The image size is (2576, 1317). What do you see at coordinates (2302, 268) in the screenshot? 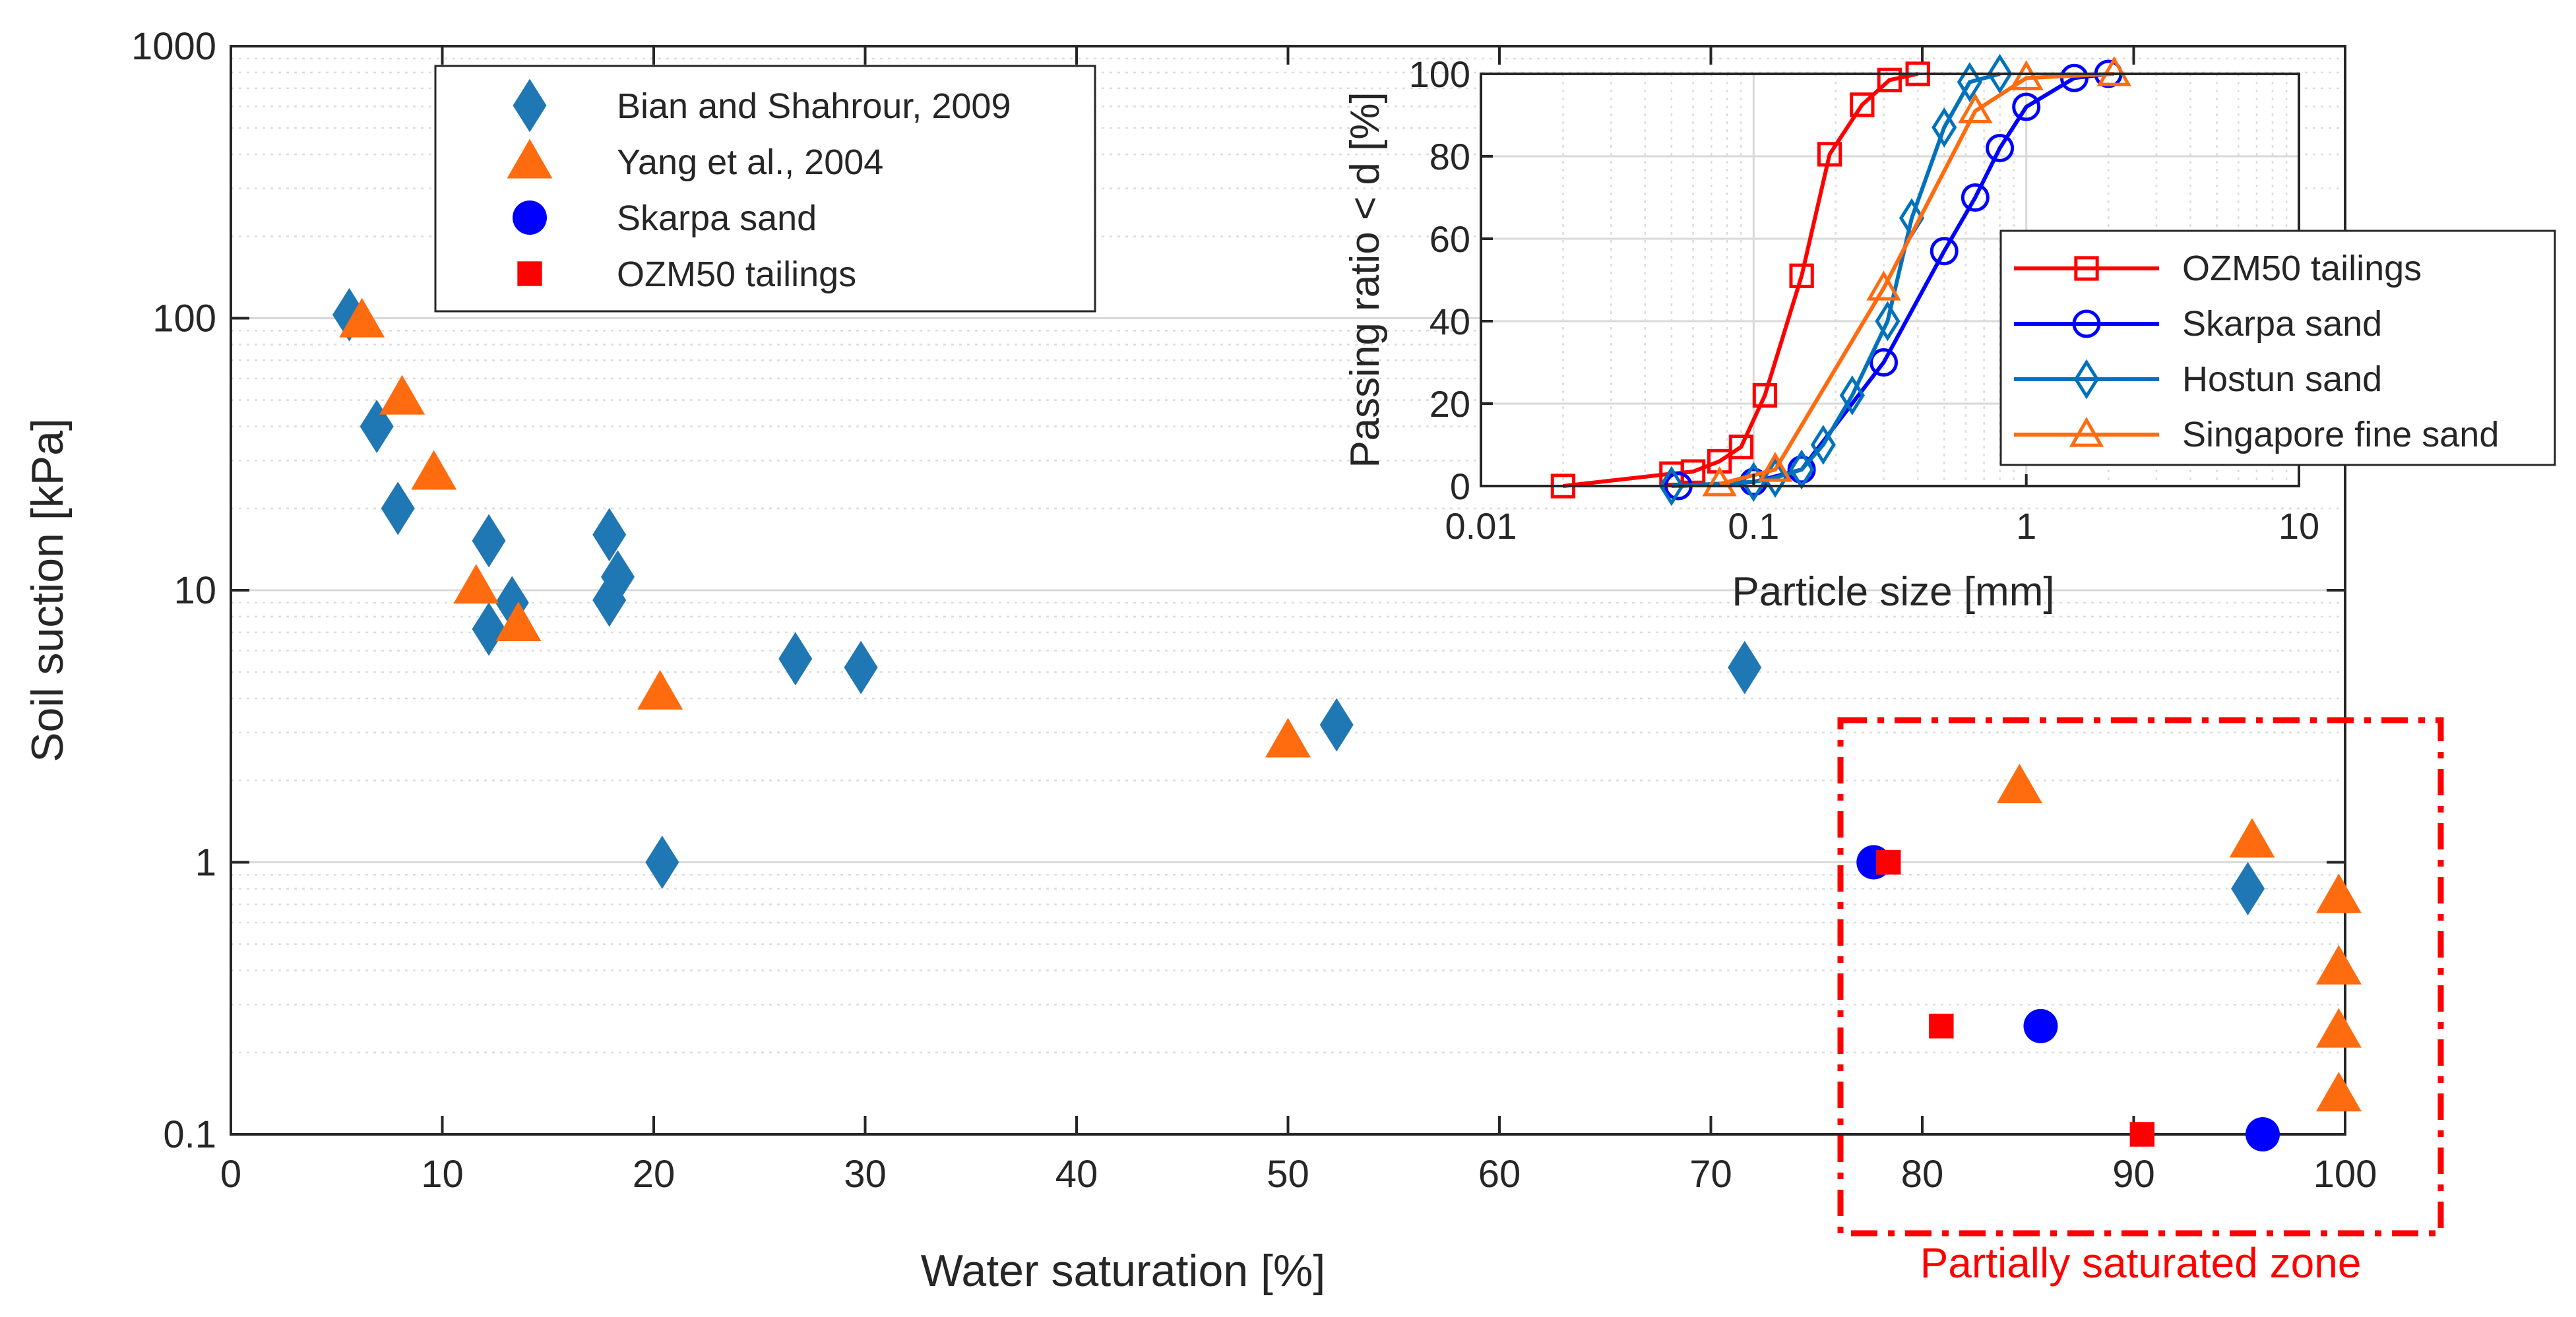
I see `inset-legend-entry: OZM50 tailings` at bounding box center [2302, 268].